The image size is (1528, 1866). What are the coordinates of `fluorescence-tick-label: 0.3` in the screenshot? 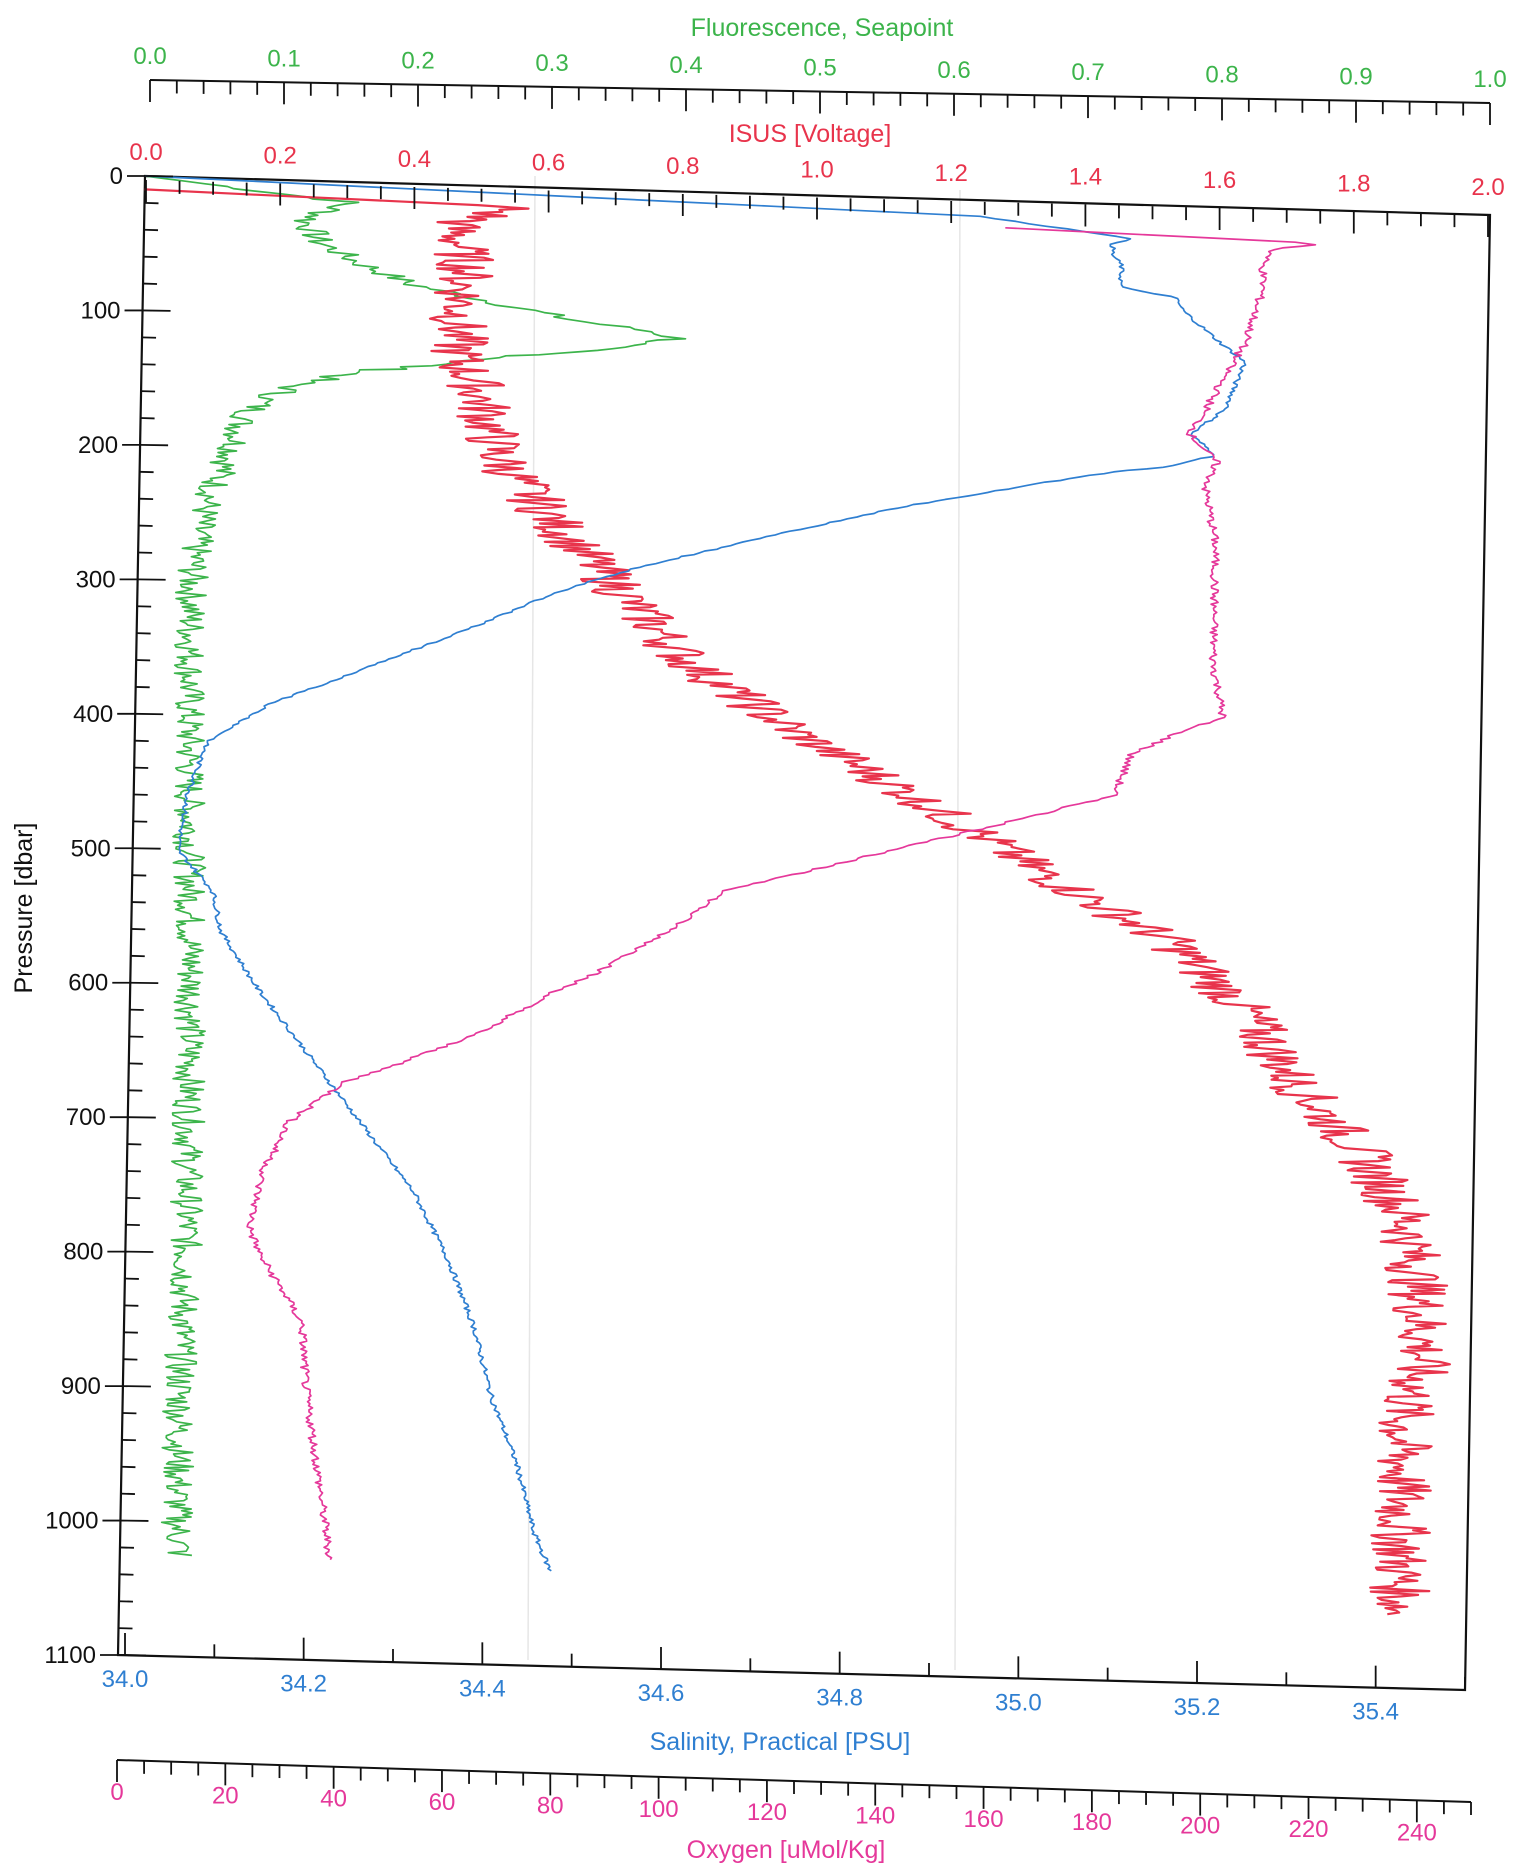 It's located at (551, 63).